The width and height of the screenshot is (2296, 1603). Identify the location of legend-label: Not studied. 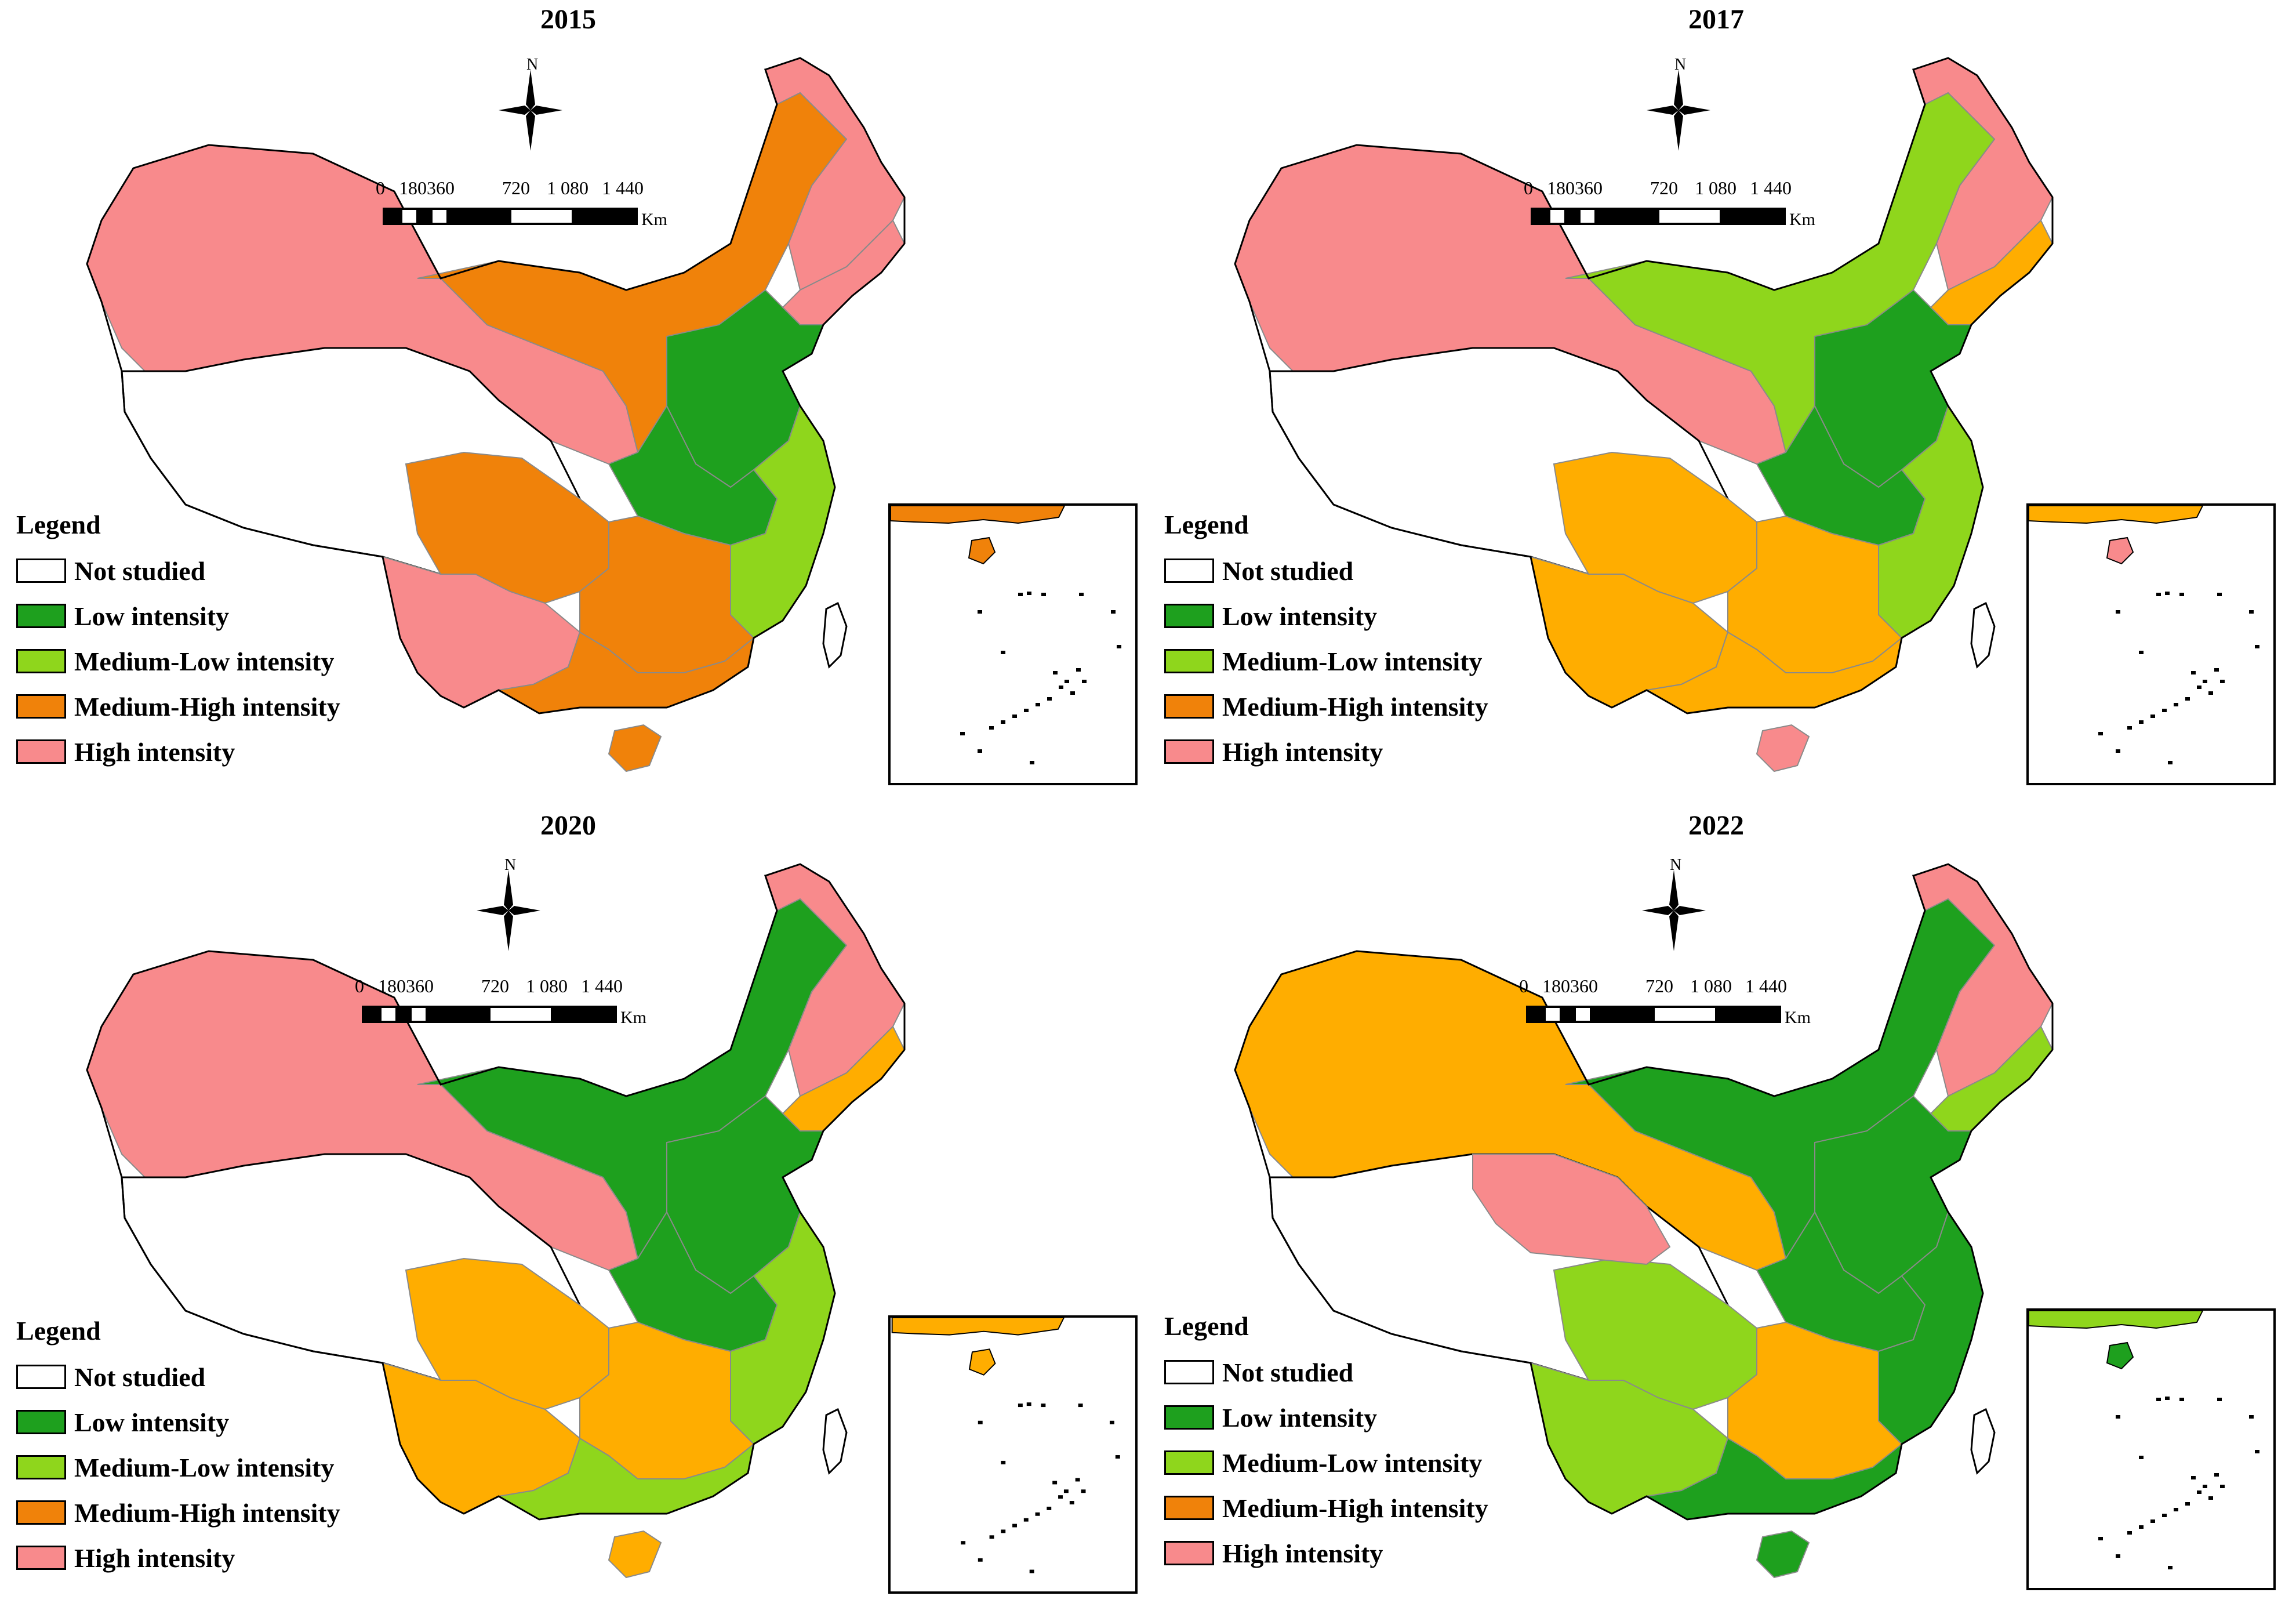
(140, 571).